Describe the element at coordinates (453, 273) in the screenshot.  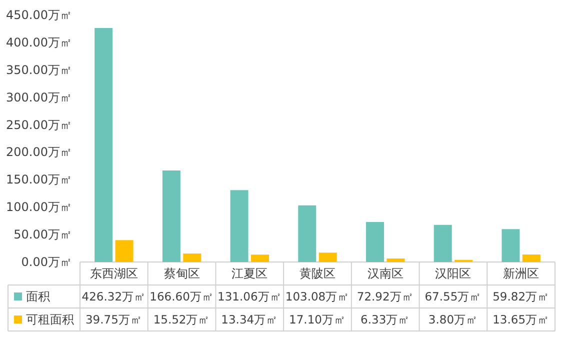
I see `x-tick-label: 汉阳区` at that location.